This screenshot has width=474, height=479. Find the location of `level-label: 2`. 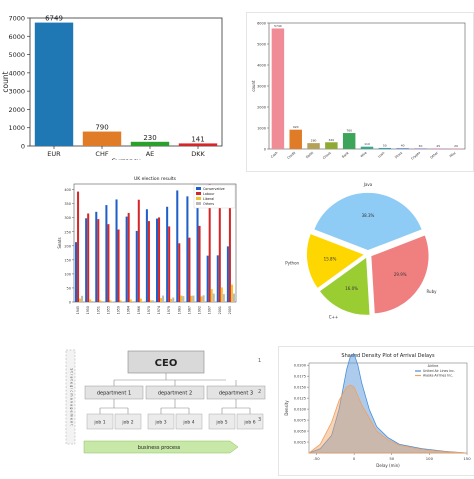

level-label: 2 is located at coordinates (259, 392).